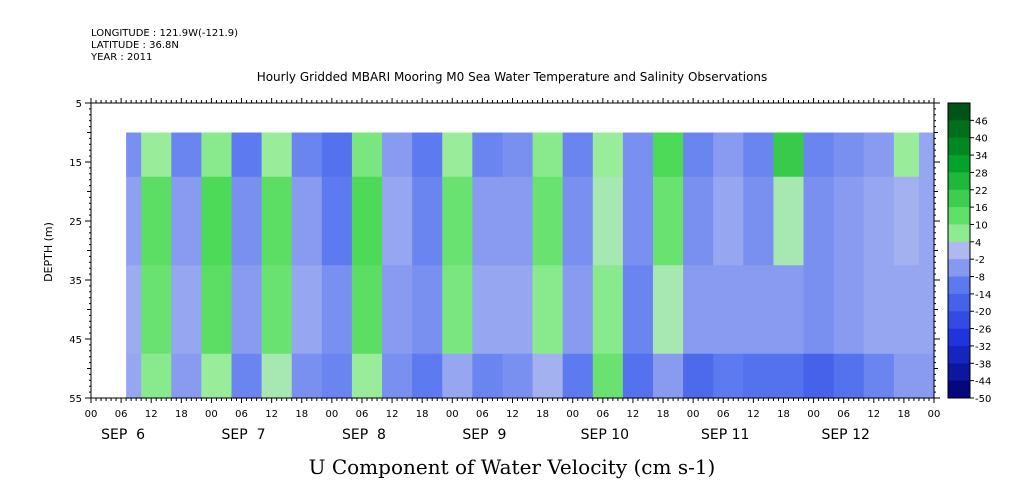 The height and width of the screenshot is (504, 1009). What do you see at coordinates (512, 467) in the screenshot?
I see `x-axis-title: U Component of Water Velocity (cm s-1)` at bounding box center [512, 467].